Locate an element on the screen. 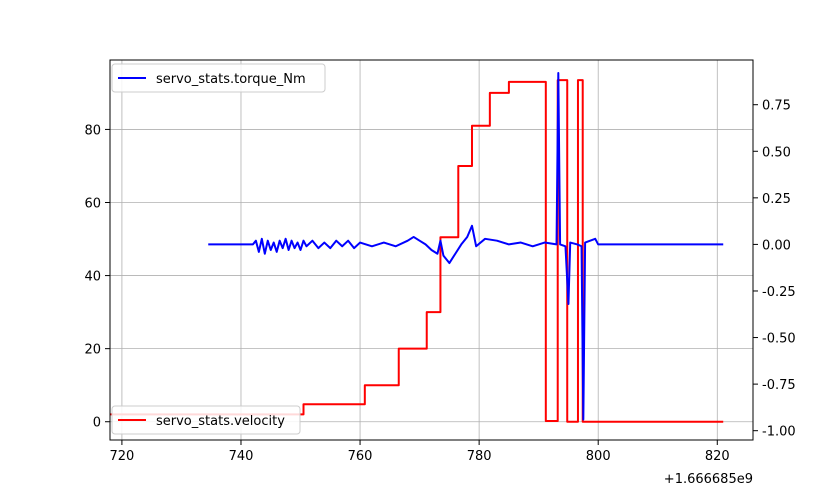  legend-velocity: servo_stats.velocity is located at coordinates (206, 420).